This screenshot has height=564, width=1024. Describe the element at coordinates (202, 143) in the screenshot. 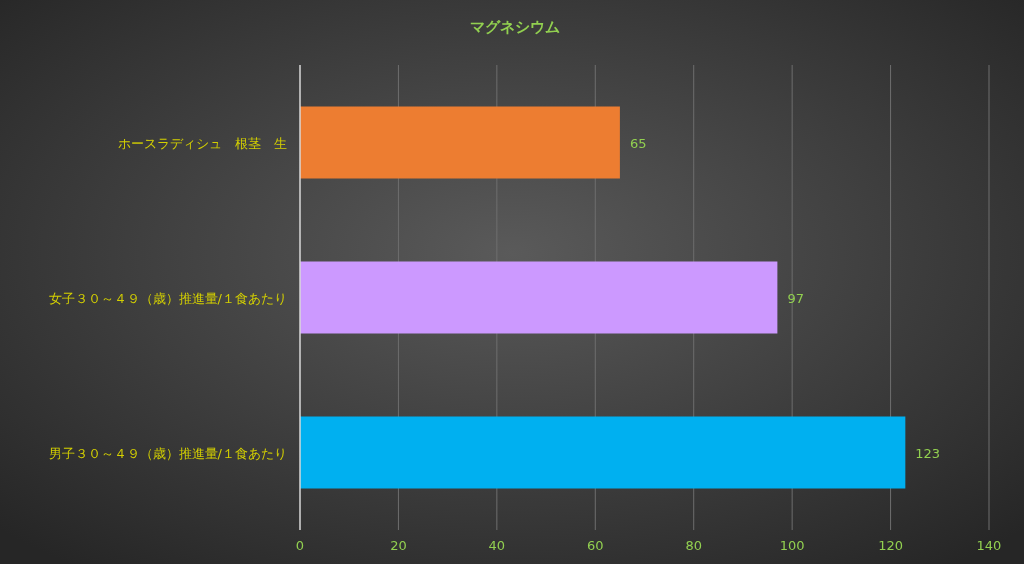

I see `y-tick-label: ホースラディシュ 根茎 生` at that location.